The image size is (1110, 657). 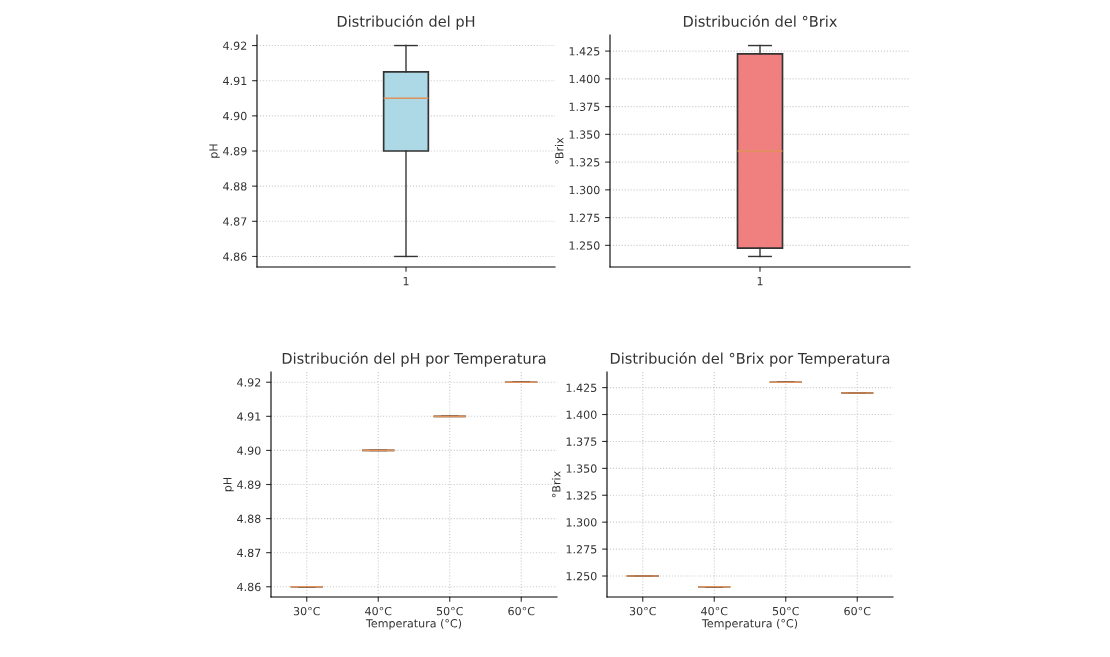 What do you see at coordinates (750, 359) in the screenshot?
I see `chart-title: Distribución del °Brix por Temperatura` at bounding box center [750, 359].